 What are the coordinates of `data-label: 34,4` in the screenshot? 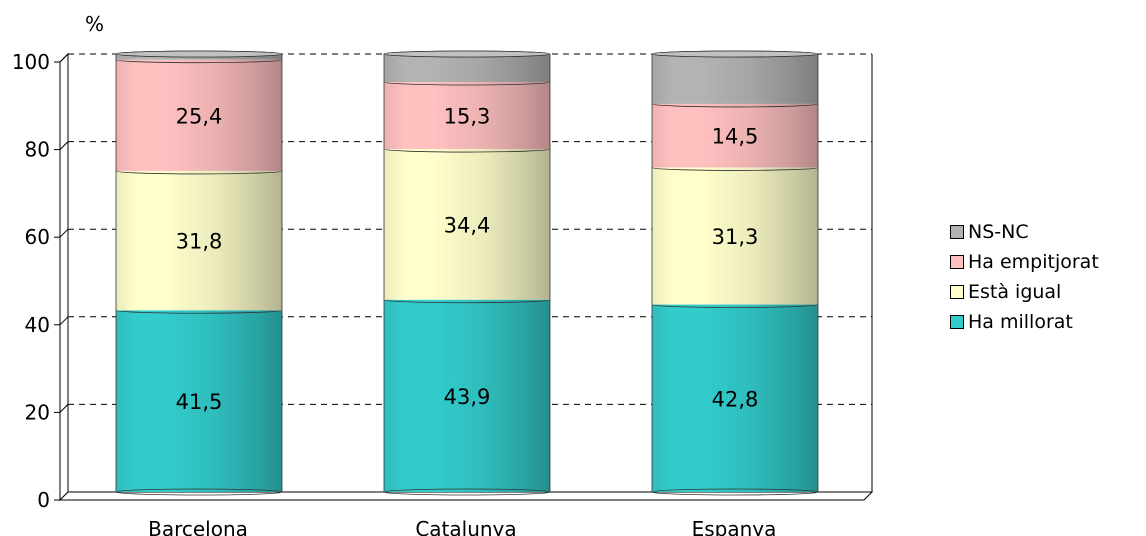 It's located at (467, 225).